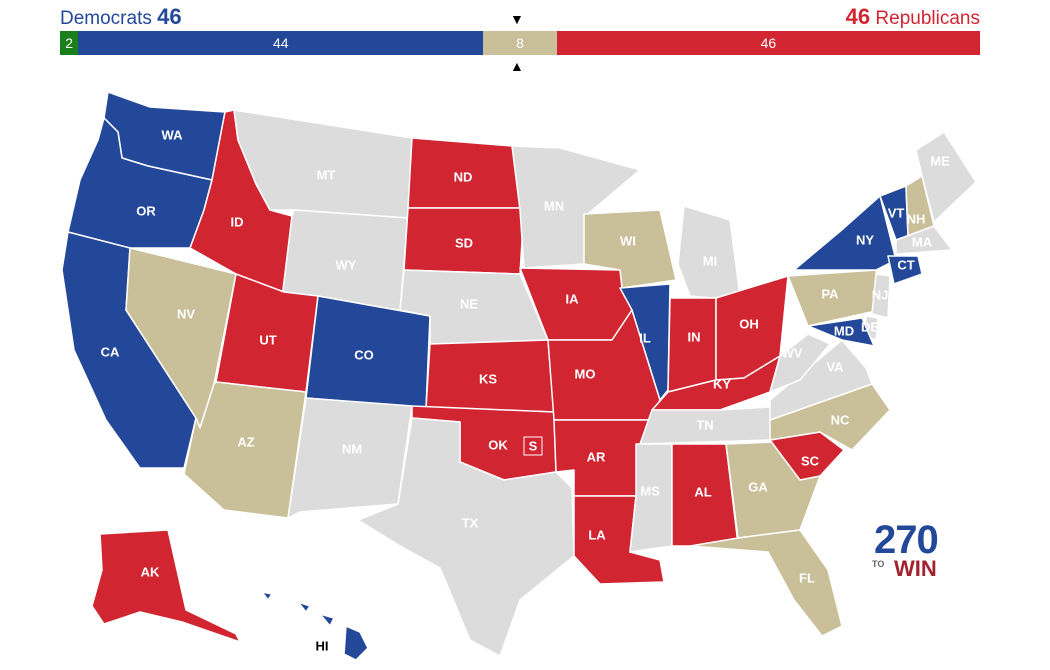  Describe the element at coordinates (792, 352) in the screenshot. I see `state-label-wv: WV` at that location.